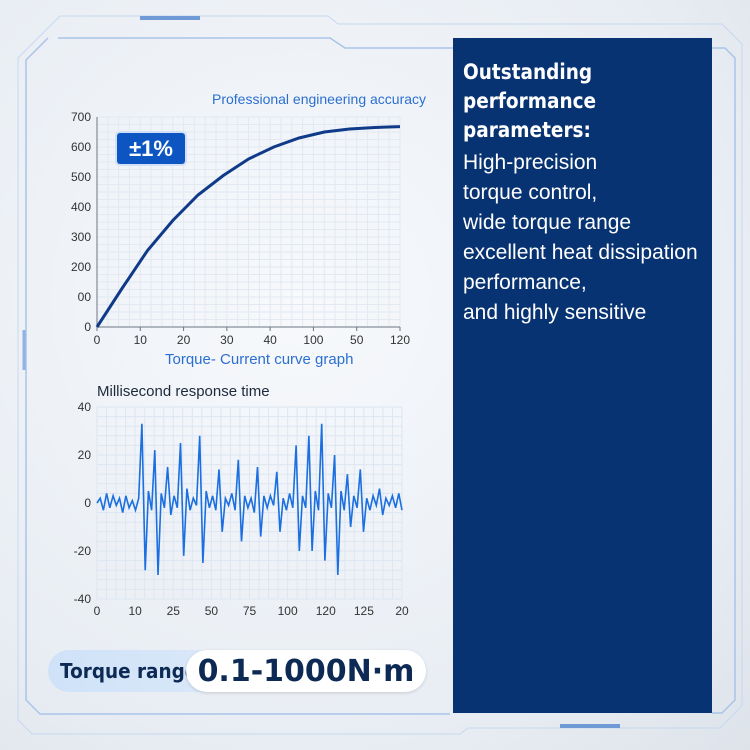  What do you see at coordinates (87, 503) in the screenshot?
I see `chart2-y-tick: 0` at bounding box center [87, 503].